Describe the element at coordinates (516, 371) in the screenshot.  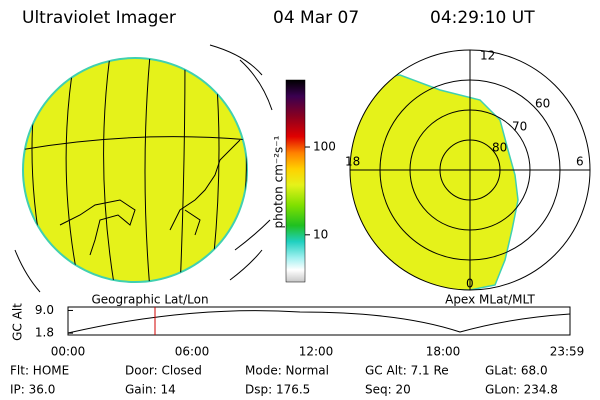
I see `status-field: GLat: 68.0` at that location.